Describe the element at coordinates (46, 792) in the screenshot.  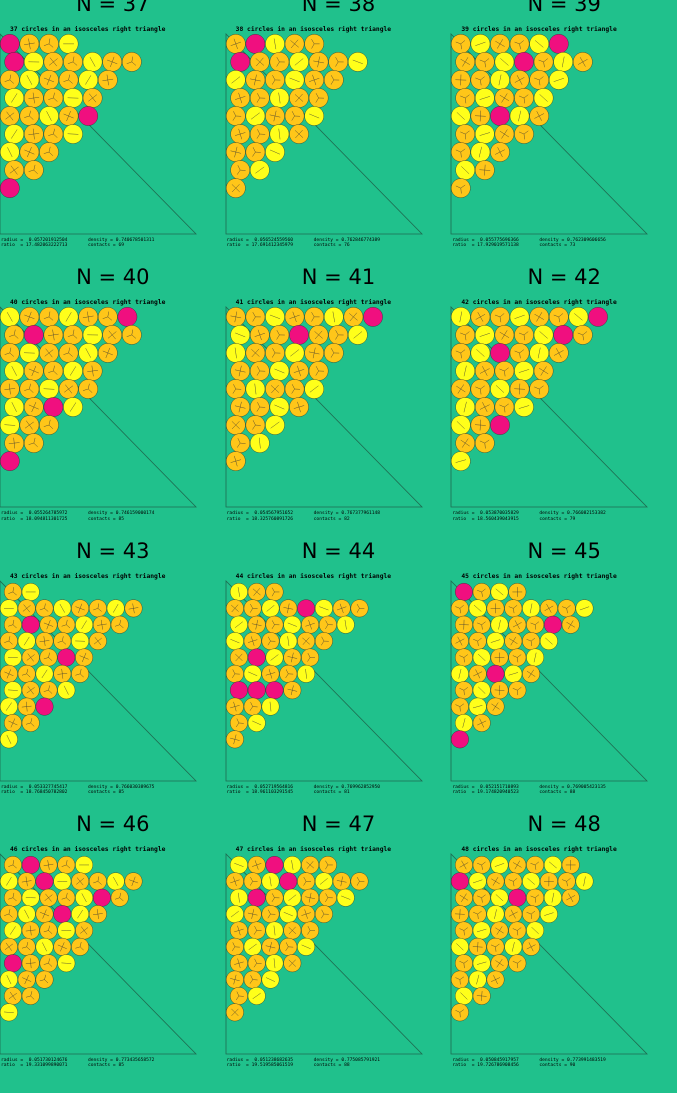
I see `ratio-value: 18.768450782802` at that location.